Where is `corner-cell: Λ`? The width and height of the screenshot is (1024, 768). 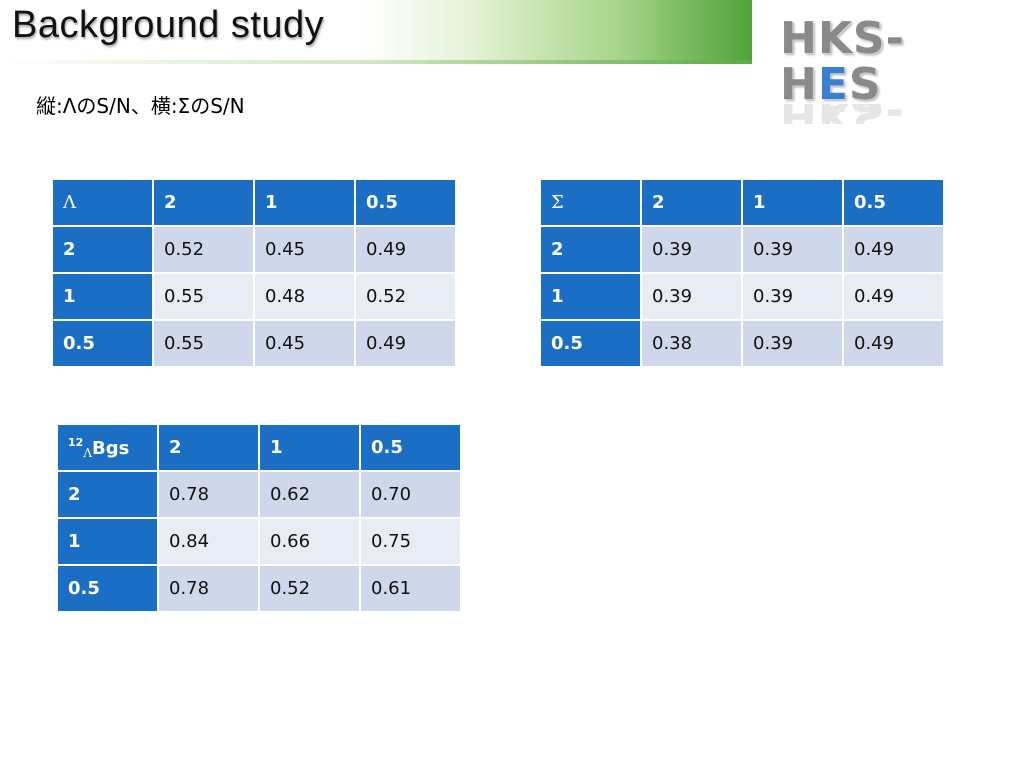
corner-cell: Λ is located at coordinates (102, 202).